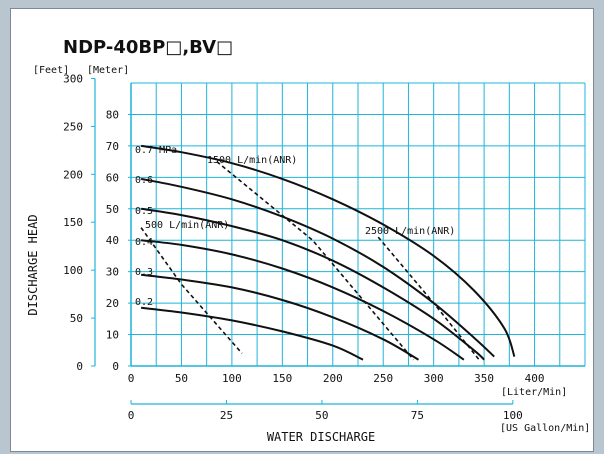 The width and height of the screenshot is (604, 454). I want to click on air-flow-label: 1500 L/min(ANR), so click(252, 160).